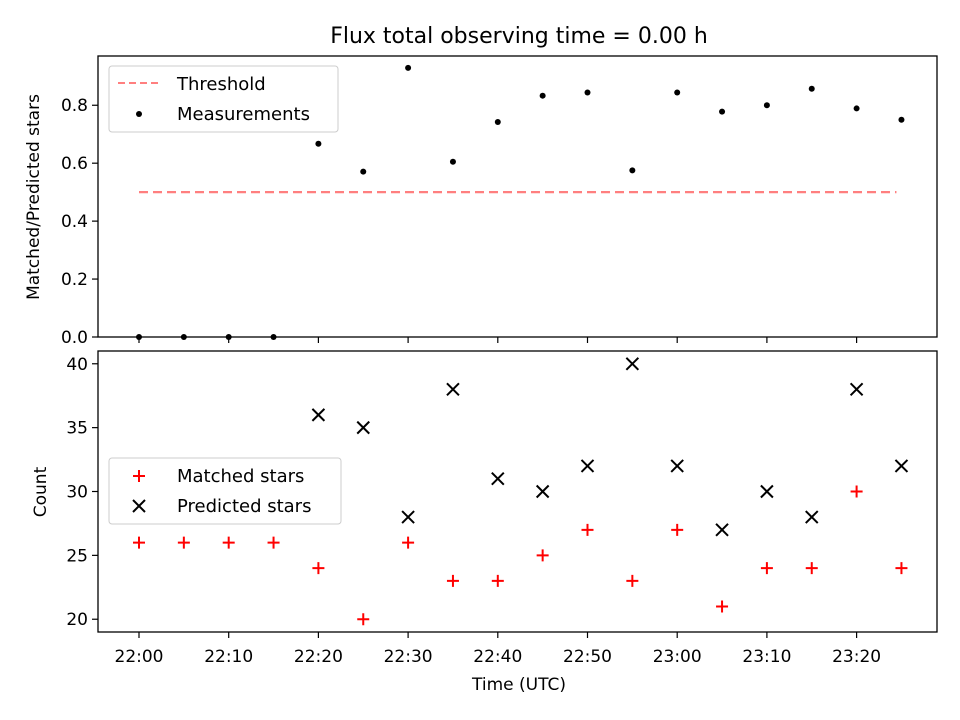  What do you see at coordinates (677, 657) in the screenshot?
I see `x-tick-label: 23:00` at bounding box center [677, 657].